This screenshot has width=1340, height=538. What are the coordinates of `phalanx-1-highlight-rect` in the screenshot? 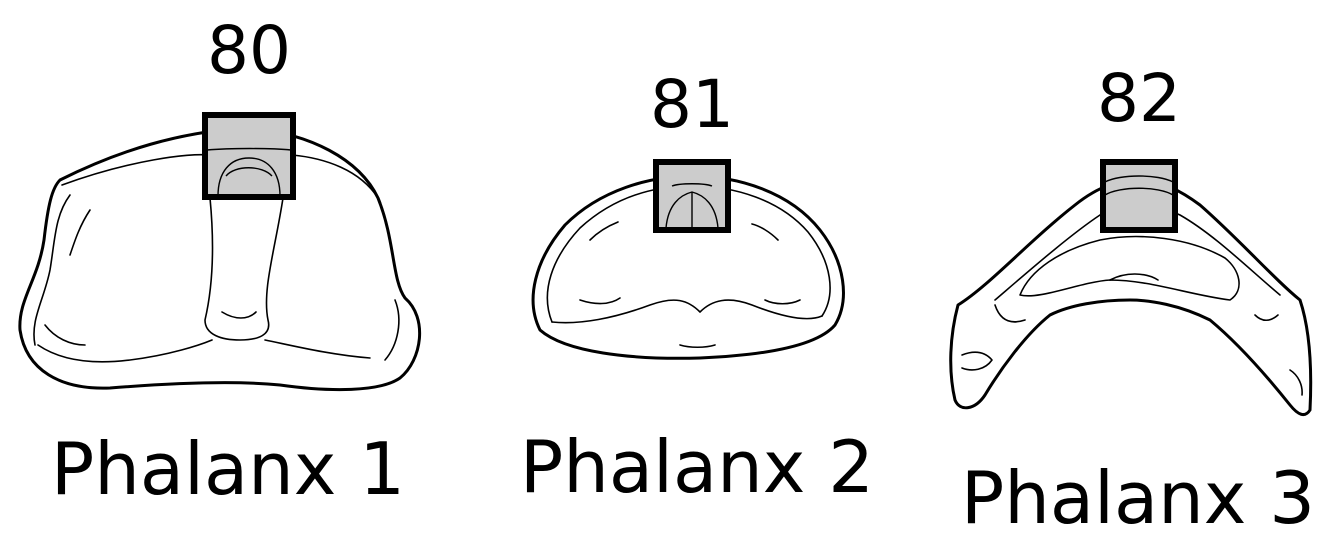 It's located at (249, 156).